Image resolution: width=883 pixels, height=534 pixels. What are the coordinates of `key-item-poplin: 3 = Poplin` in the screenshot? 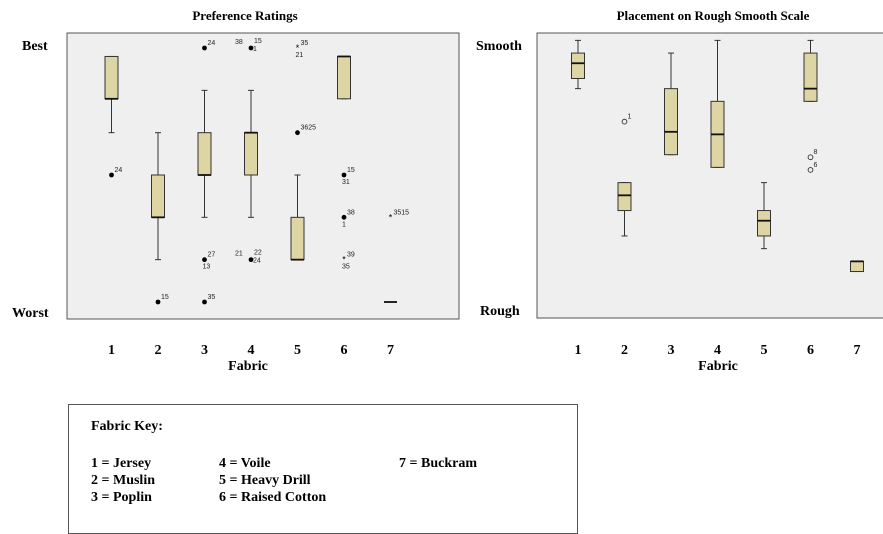 It's located at (121, 497).